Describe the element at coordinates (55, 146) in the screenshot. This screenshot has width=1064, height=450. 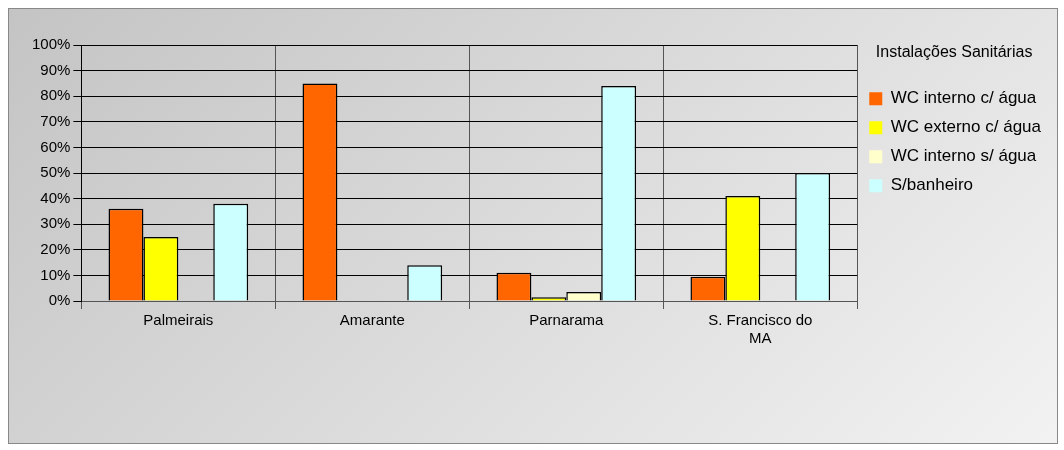
I see `y-tick-label: 60%` at that location.